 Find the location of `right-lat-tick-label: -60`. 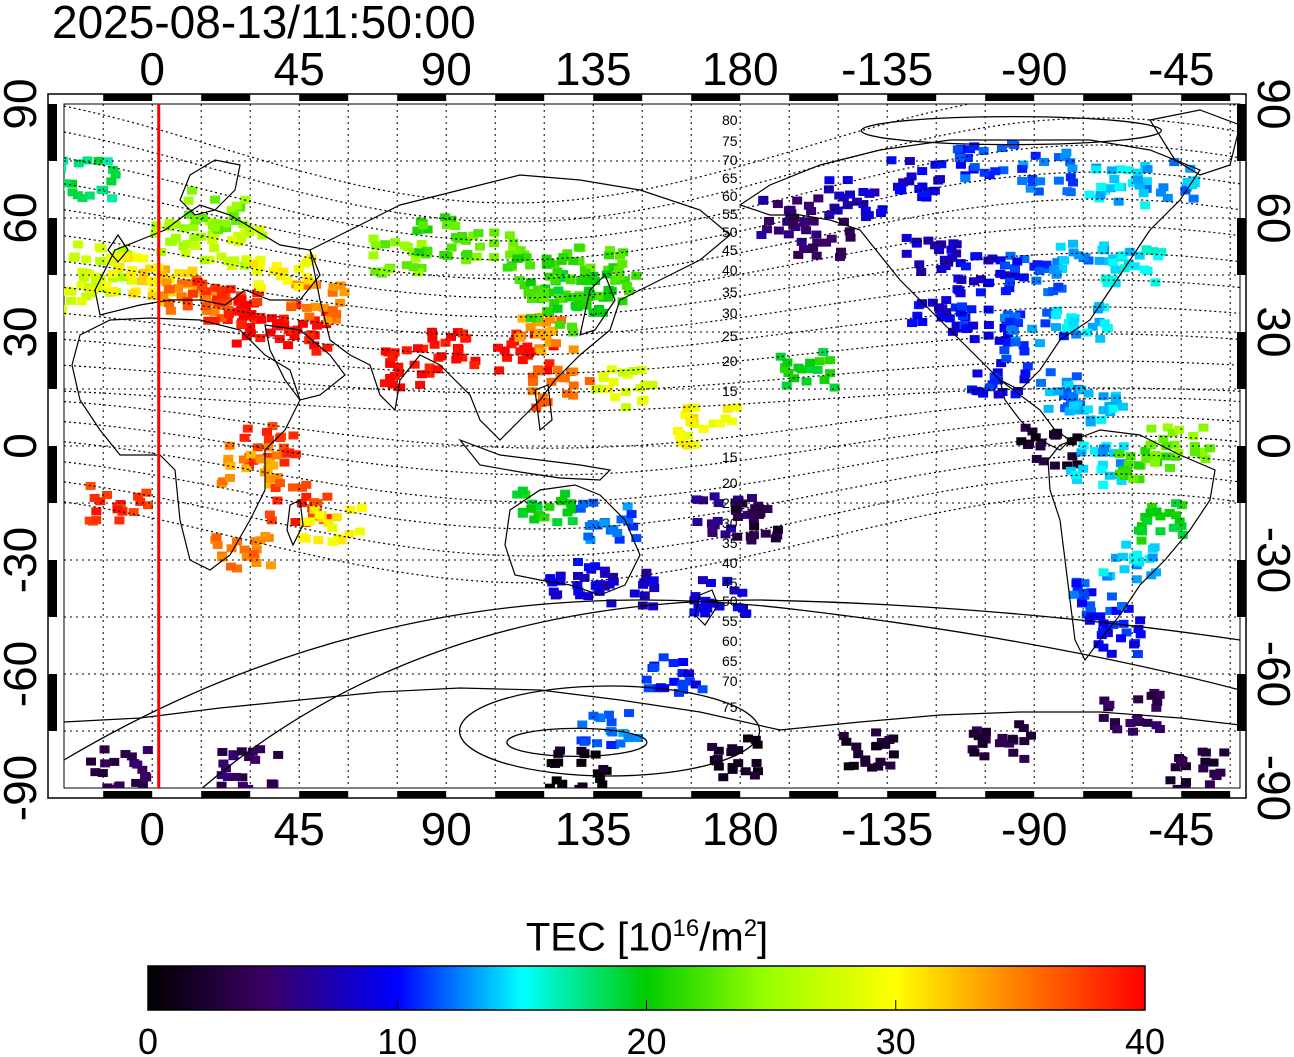

right-lat-tick-label: -60 is located at coordinates (1271, 674).